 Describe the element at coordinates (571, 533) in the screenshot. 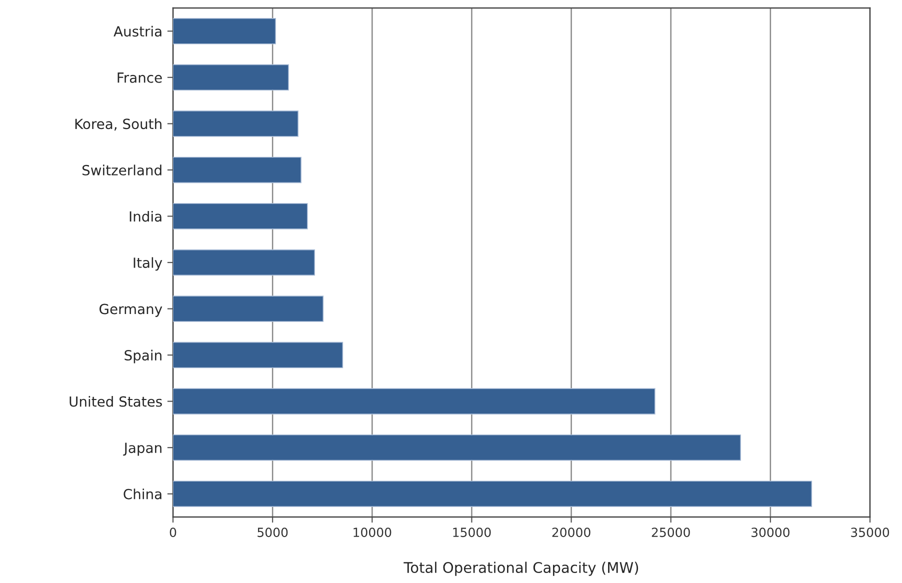

I see `x-tick-label: 20000` at that location.